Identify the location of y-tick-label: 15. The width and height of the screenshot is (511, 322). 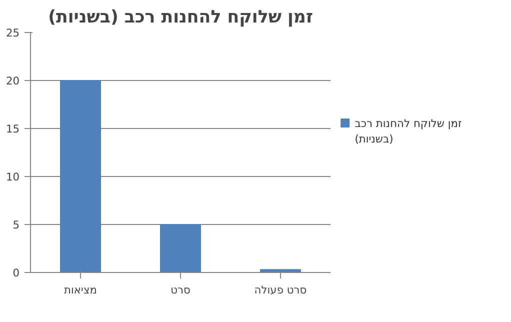
(13, 129).